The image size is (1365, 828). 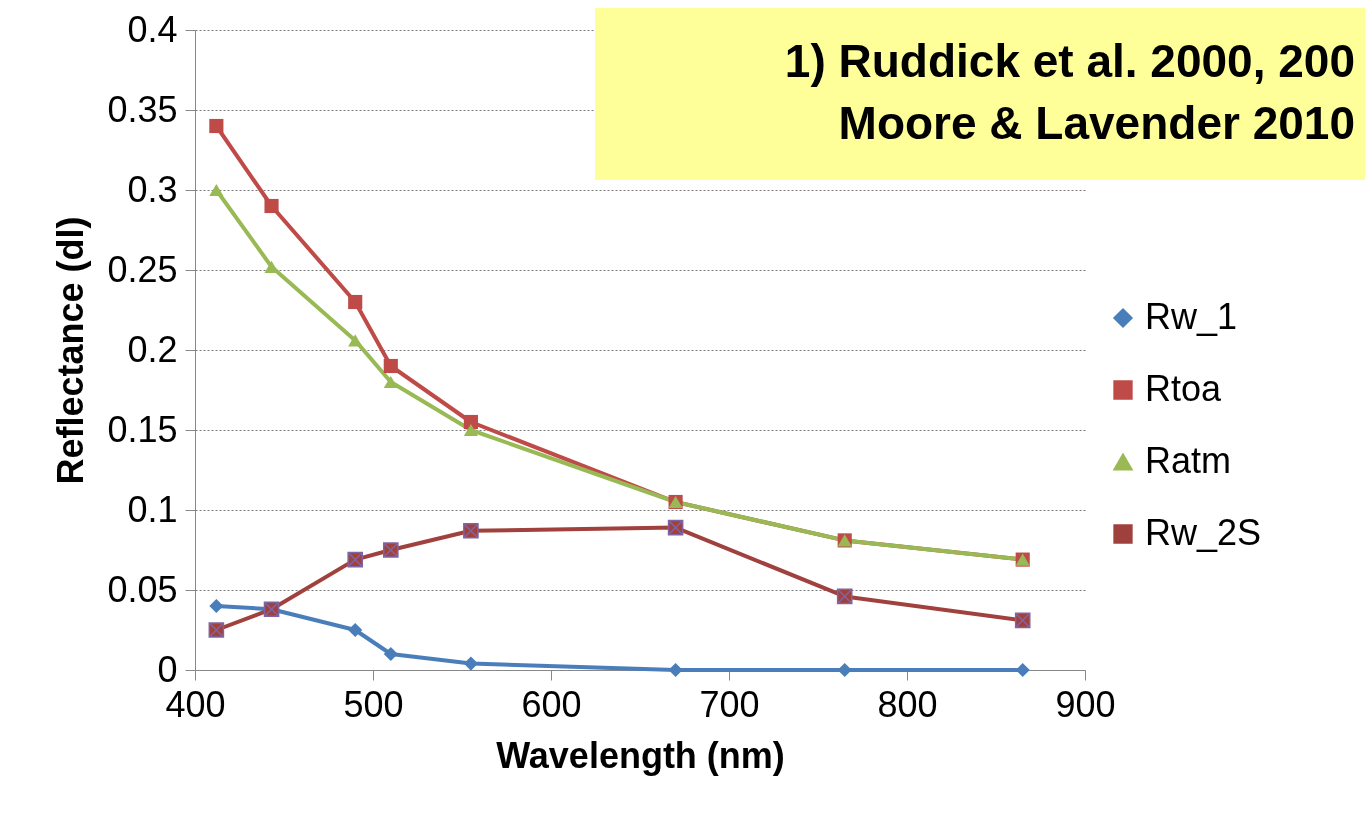 I want to click on x-tick-label: 500, so click(x=373, y=704).